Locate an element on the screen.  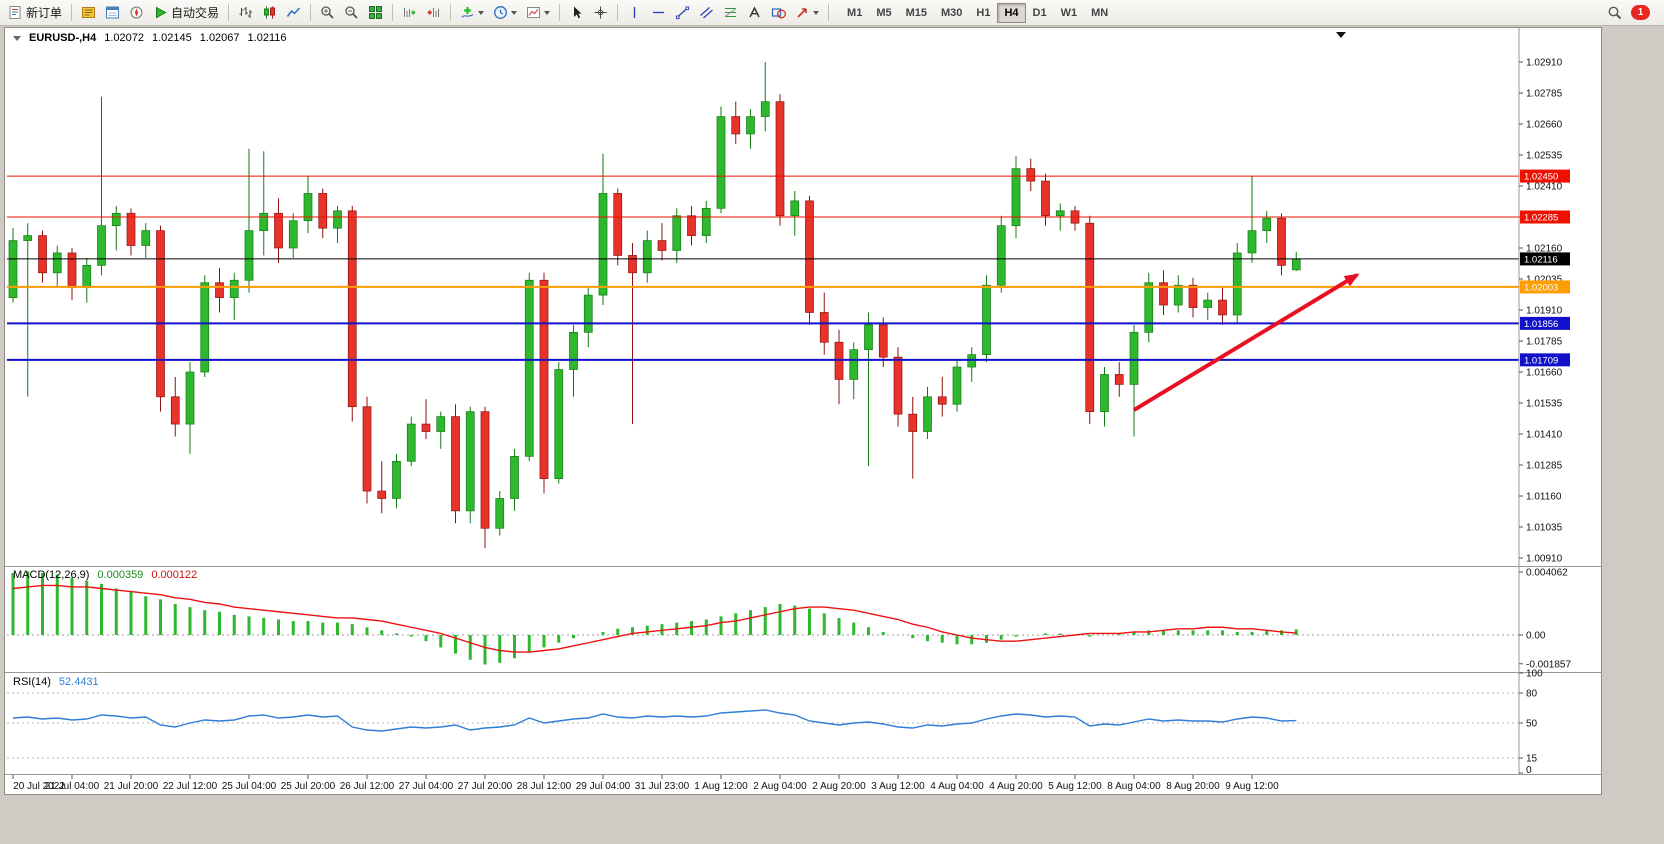
auto-scroll-icon is located at coordinates (410, 12).